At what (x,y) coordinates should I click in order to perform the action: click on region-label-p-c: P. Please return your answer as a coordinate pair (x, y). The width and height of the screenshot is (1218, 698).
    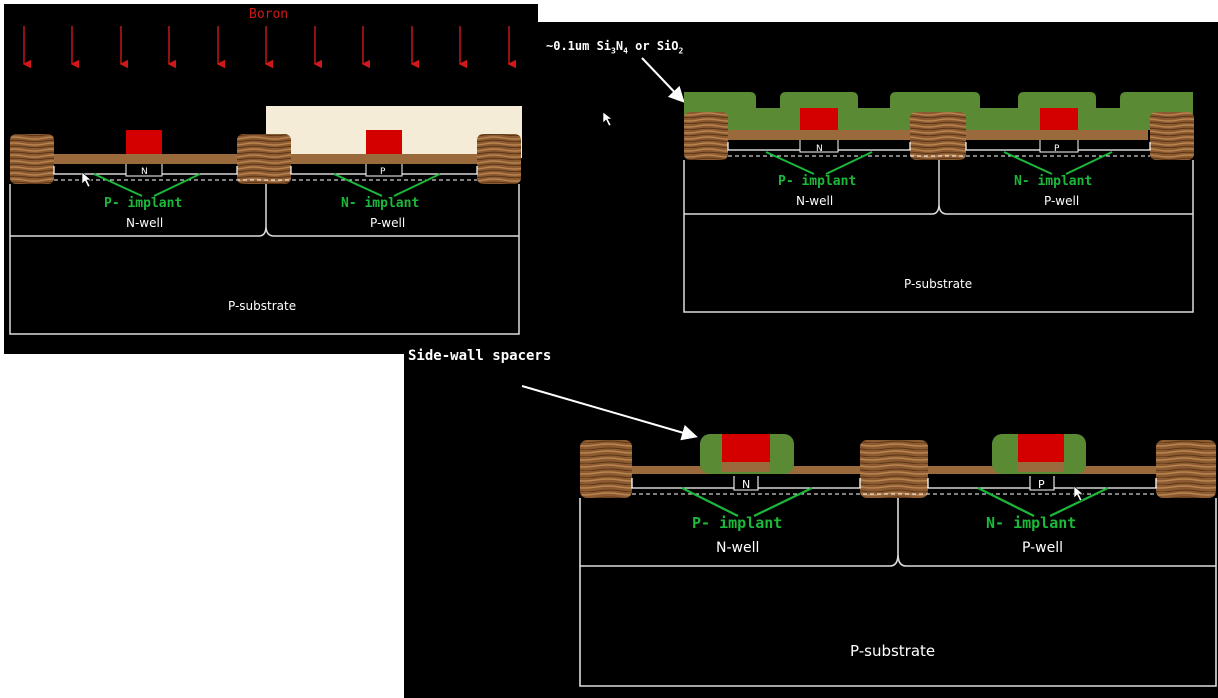
    Looking at the image, I should click on (1041, 484).